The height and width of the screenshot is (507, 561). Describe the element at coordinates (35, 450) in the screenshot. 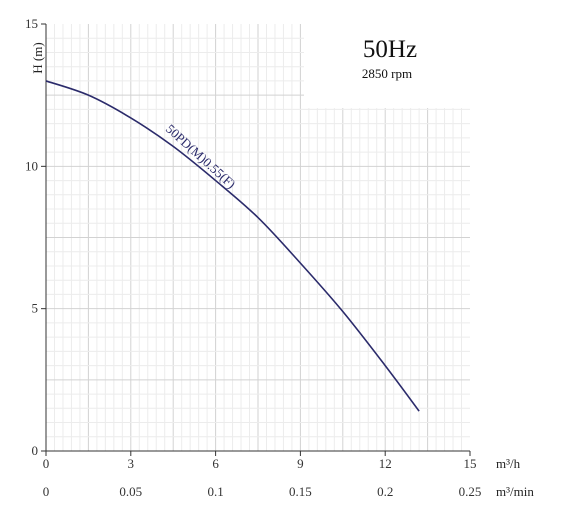

I see `y-tick-label: 0` at that location.